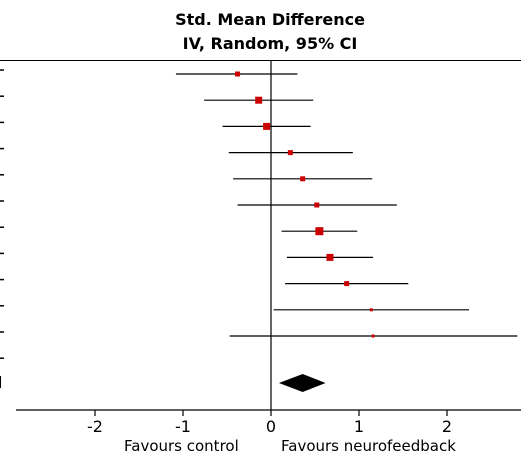 Image resolution: width=521 pixels, height=460 pixels. Describe the element at coordinates (95, 426) in the screenshot. I see `x-tick-label: -2` at that location.